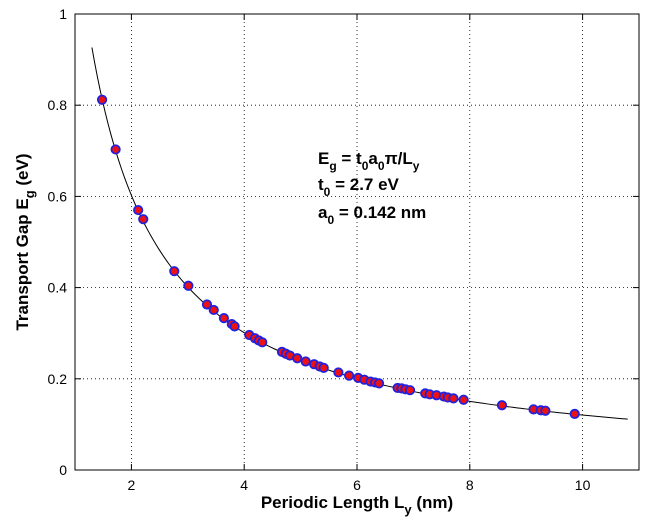  Describe the element at coordinates (372, 215) in the screenshot. I see `a0-annotation: a0 = 0.142 nm` at that location.